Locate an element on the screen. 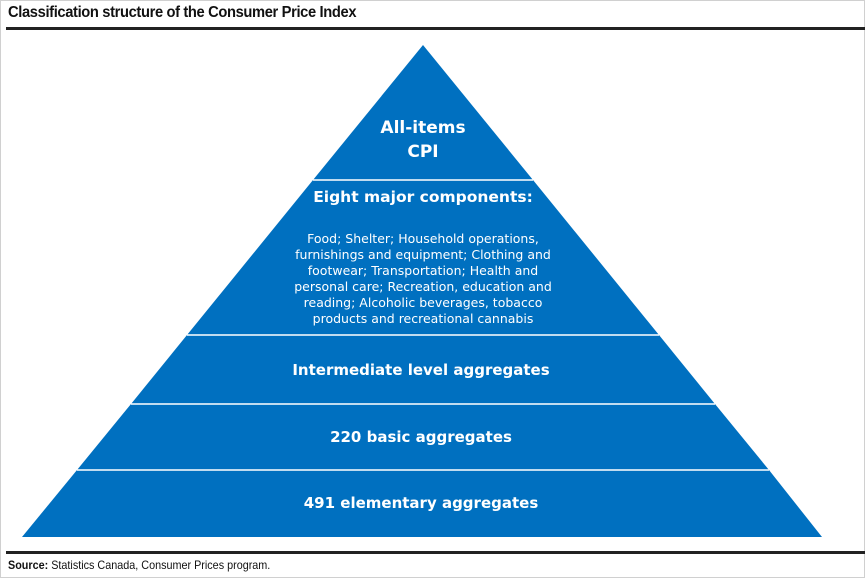 The width and height of the screenshot is (865, 578). apex-label-2: CPI is located at coordinates (422, 152).